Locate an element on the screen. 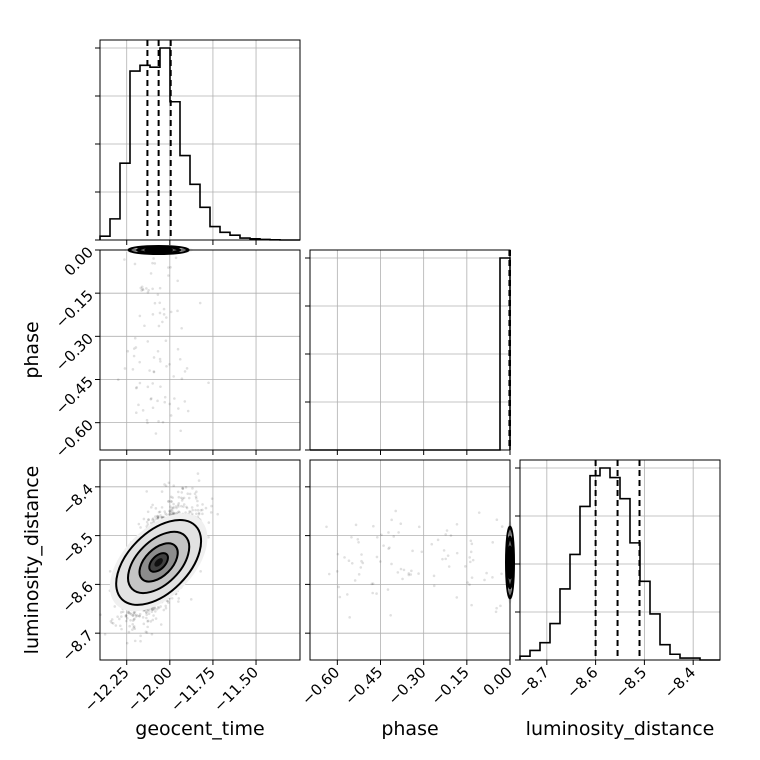 The image size is (760, 760). samples-phase-vs-geocent-time is located at coordinates (163, 345).